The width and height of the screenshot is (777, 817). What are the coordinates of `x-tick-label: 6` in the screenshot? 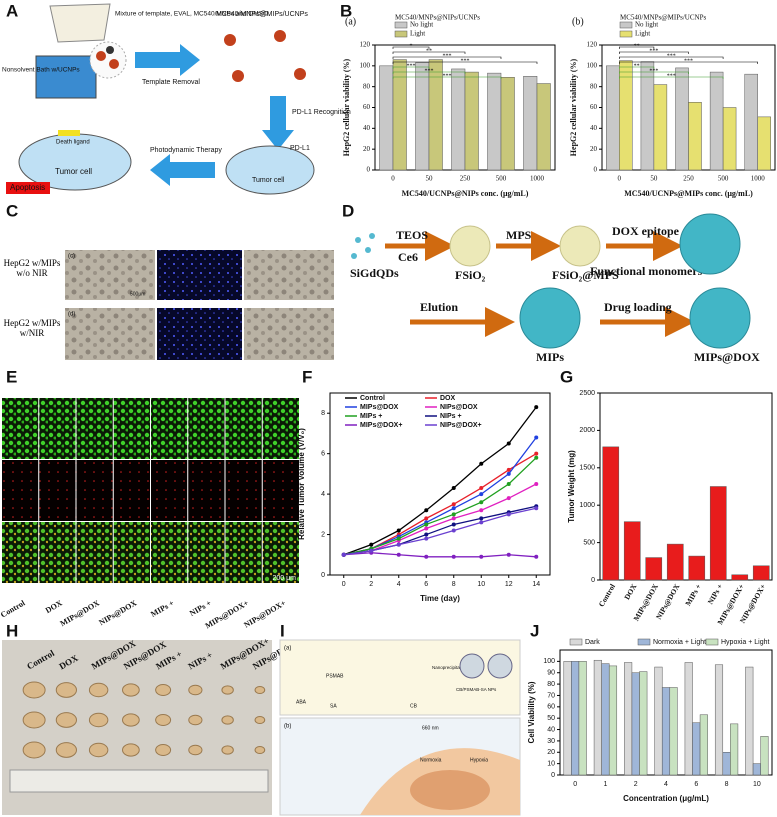 It's located at (426, 584).